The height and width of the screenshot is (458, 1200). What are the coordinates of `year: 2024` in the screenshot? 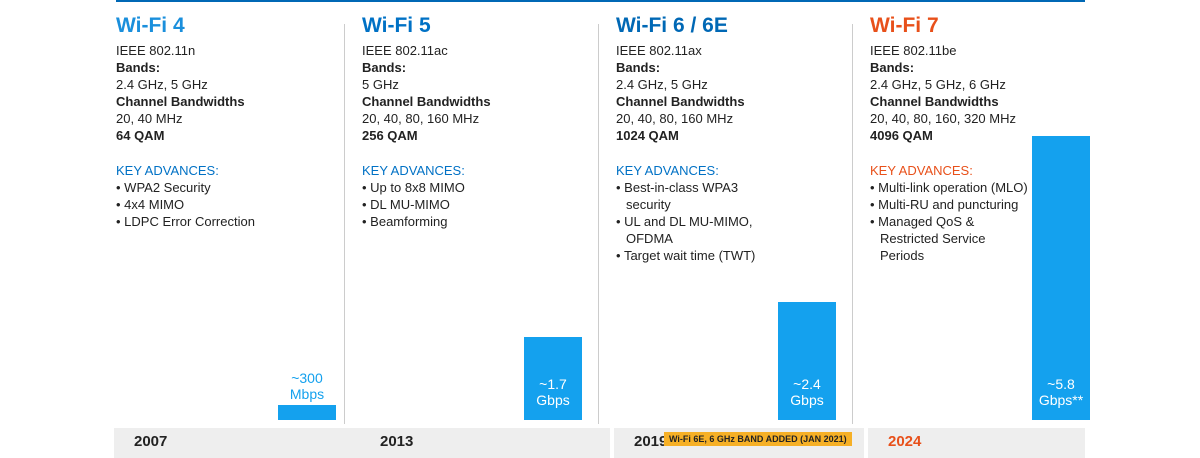 It's located at (905, 441).